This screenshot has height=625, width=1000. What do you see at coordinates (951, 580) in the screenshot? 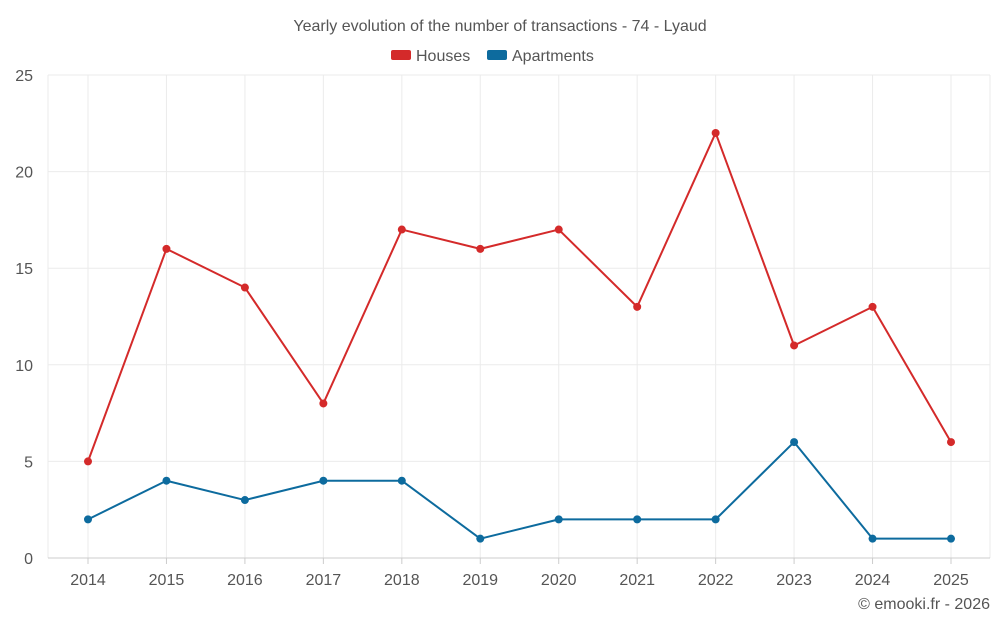
I see `x-tick-label: 2025` at bounding box center [951, 580].